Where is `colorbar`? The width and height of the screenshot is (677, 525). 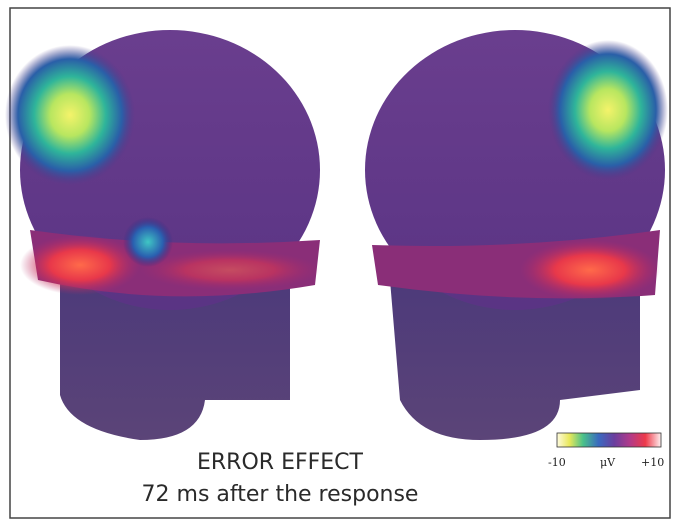
colorbar is located at coordinates (609, 440).